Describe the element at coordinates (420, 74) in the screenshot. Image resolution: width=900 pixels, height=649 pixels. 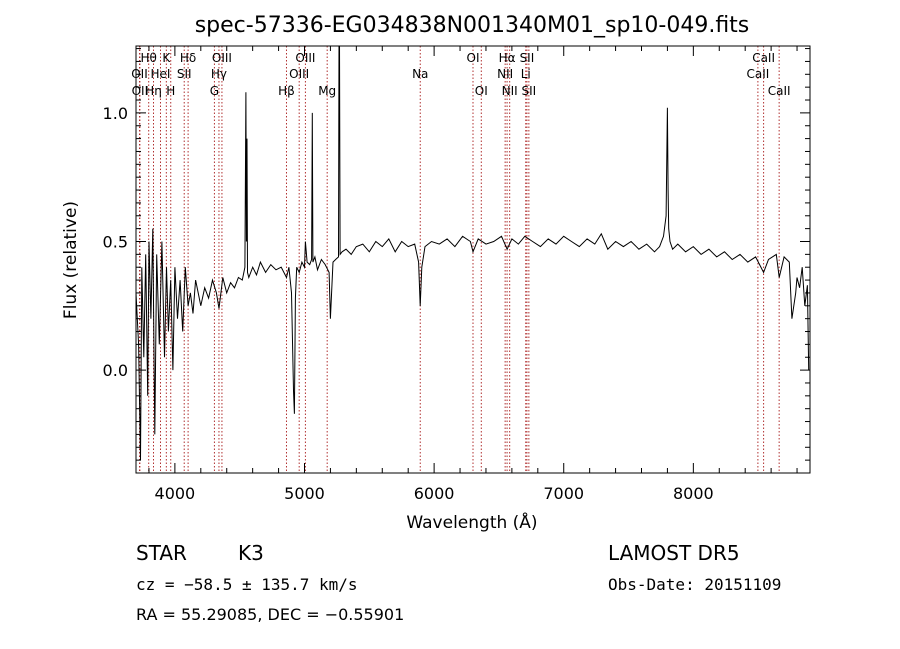
I see `marker-label: Na` at that location.